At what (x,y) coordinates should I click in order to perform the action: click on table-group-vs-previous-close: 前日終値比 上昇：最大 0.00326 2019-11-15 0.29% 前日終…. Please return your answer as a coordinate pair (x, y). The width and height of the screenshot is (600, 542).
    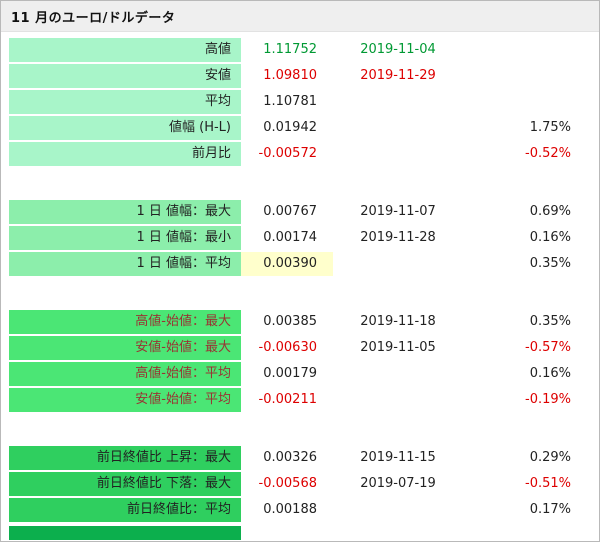
    Looking at the image, I should click on (301, 484).